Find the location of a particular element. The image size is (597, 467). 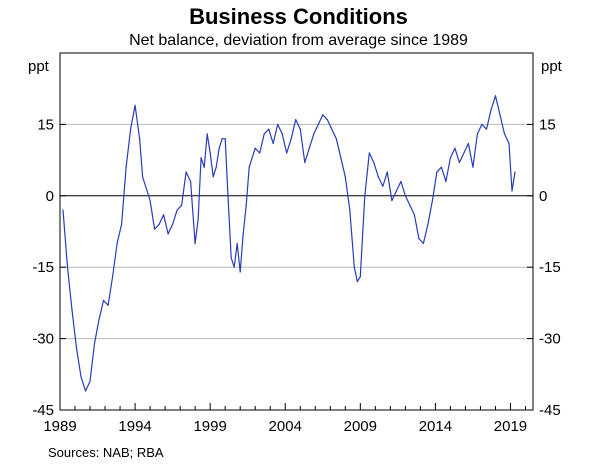

x-tick-label: 1994 is located at coordinates (134, 426).